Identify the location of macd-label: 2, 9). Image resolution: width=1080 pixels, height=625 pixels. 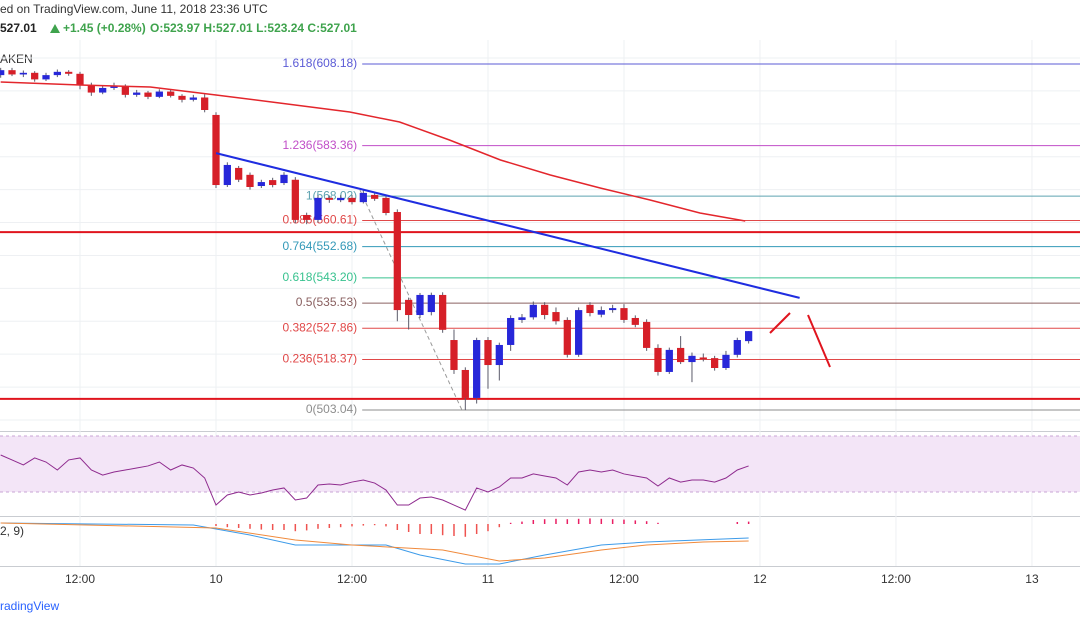
(12, 531).